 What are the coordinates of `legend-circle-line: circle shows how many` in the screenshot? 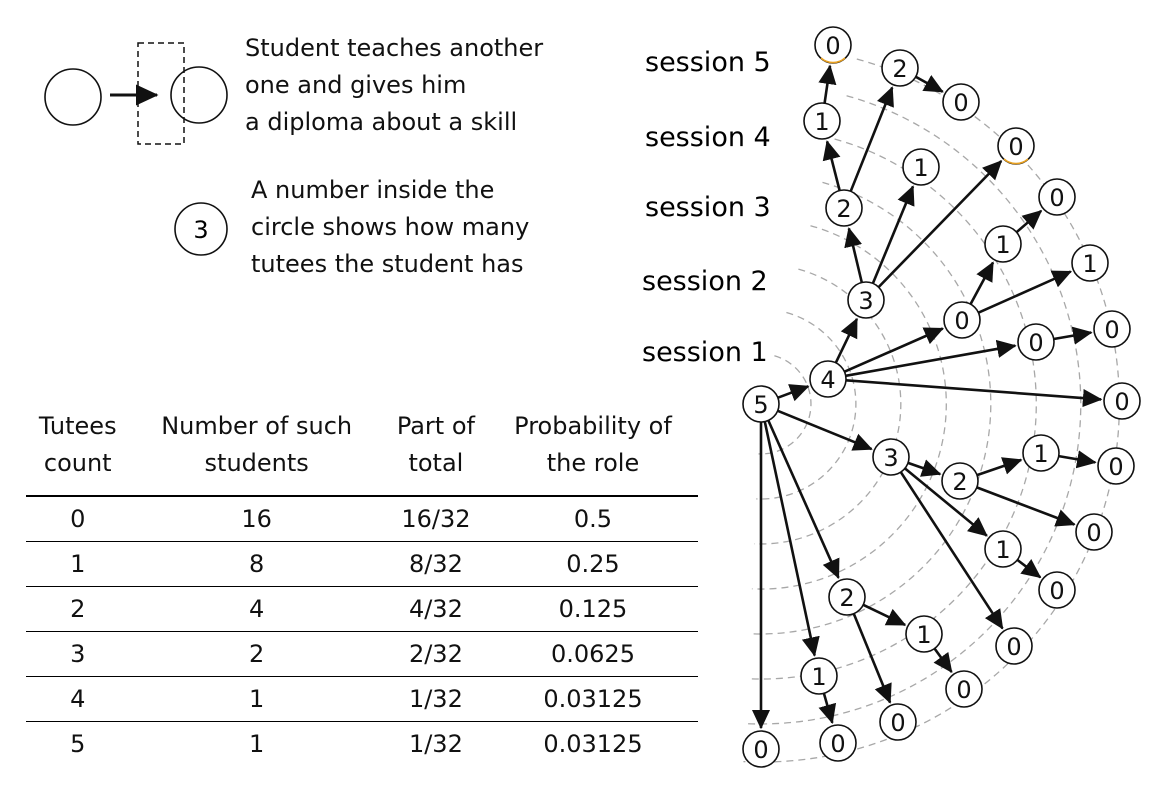 It's located at (390, 227).